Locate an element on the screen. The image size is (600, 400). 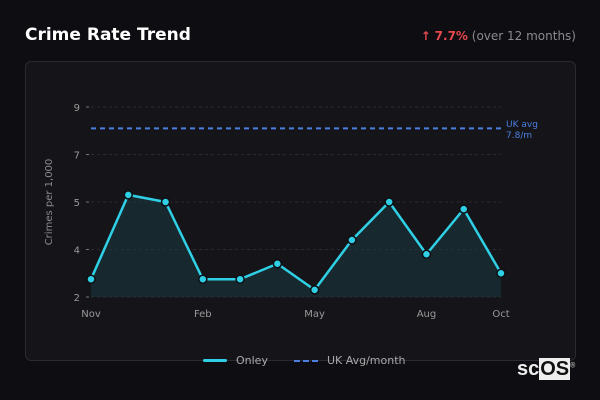
y-axis-label: Crimes per 1,000 is located at coordinates (49, 202).